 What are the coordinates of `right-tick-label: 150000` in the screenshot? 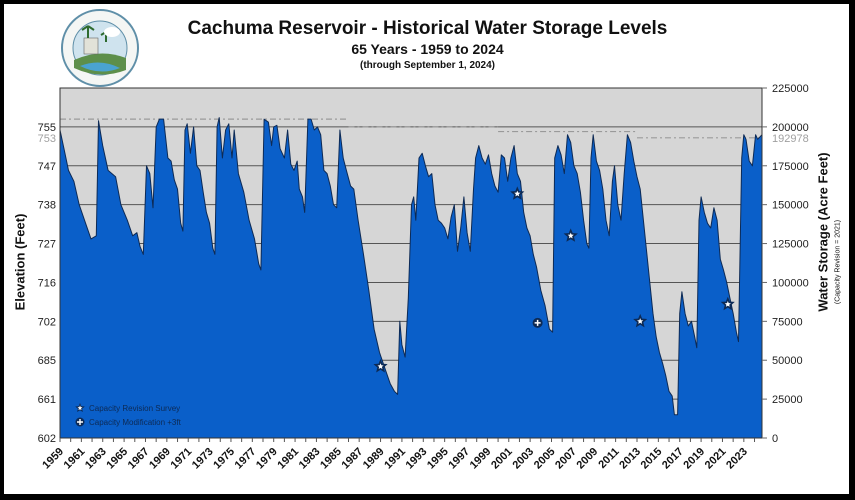 It's located at (790, 206).